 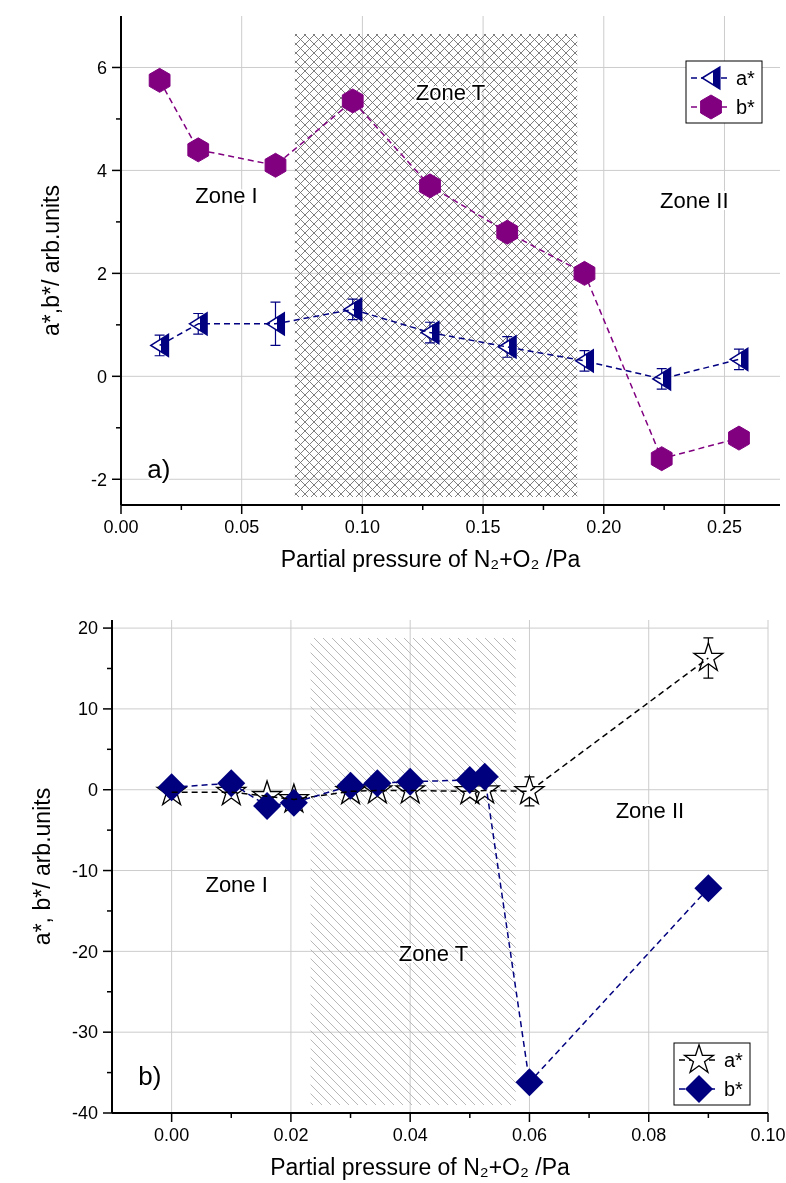 What do you see at coordinates (84, 1032) in the screenshot?
I see `y-tick-label: -30` at bounding box center [84, 1032].